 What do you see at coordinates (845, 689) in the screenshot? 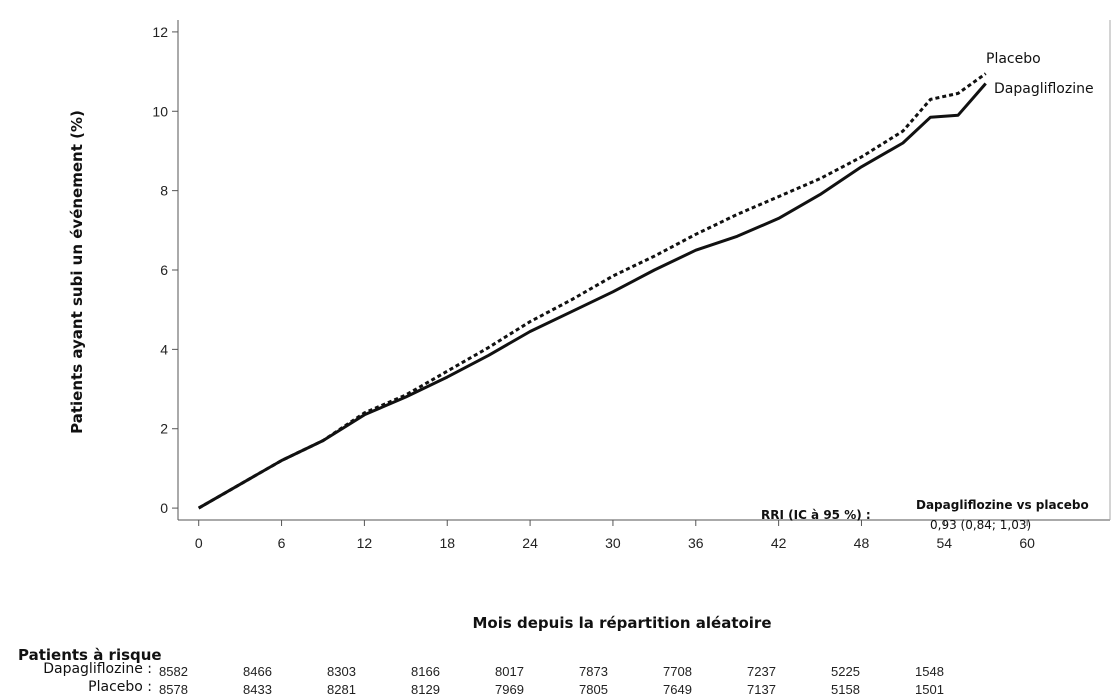
I see `risk-cell: 5158` at bounding box center [845, 689].